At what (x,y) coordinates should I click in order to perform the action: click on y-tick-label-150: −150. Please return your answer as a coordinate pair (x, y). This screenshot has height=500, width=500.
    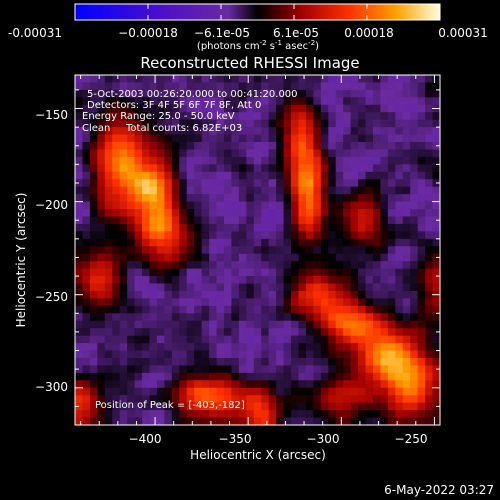
    Looking at the image, I should click on (51, 115).